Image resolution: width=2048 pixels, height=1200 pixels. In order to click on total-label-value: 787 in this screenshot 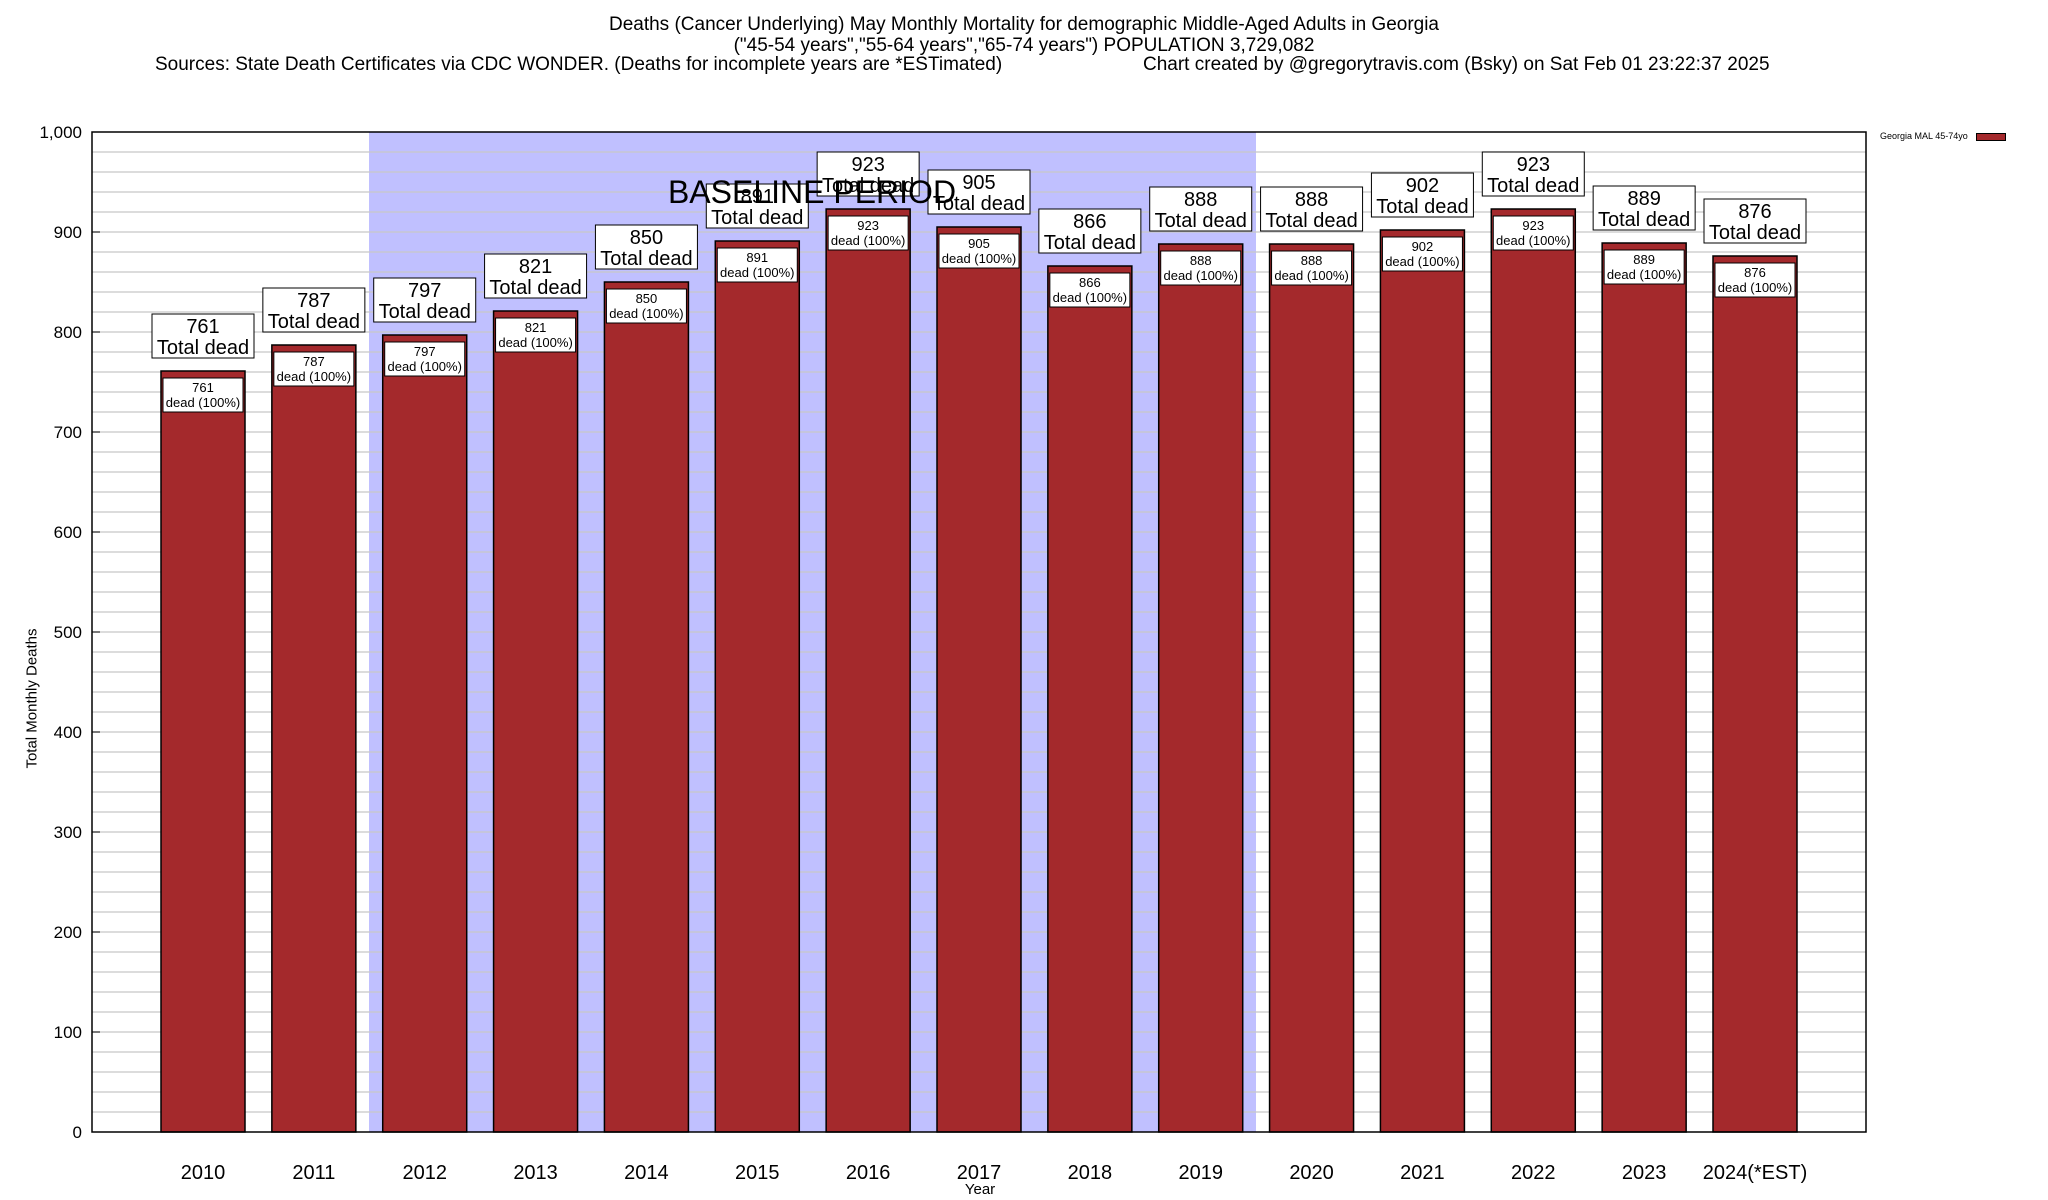, I will do `click(313, 301)`.